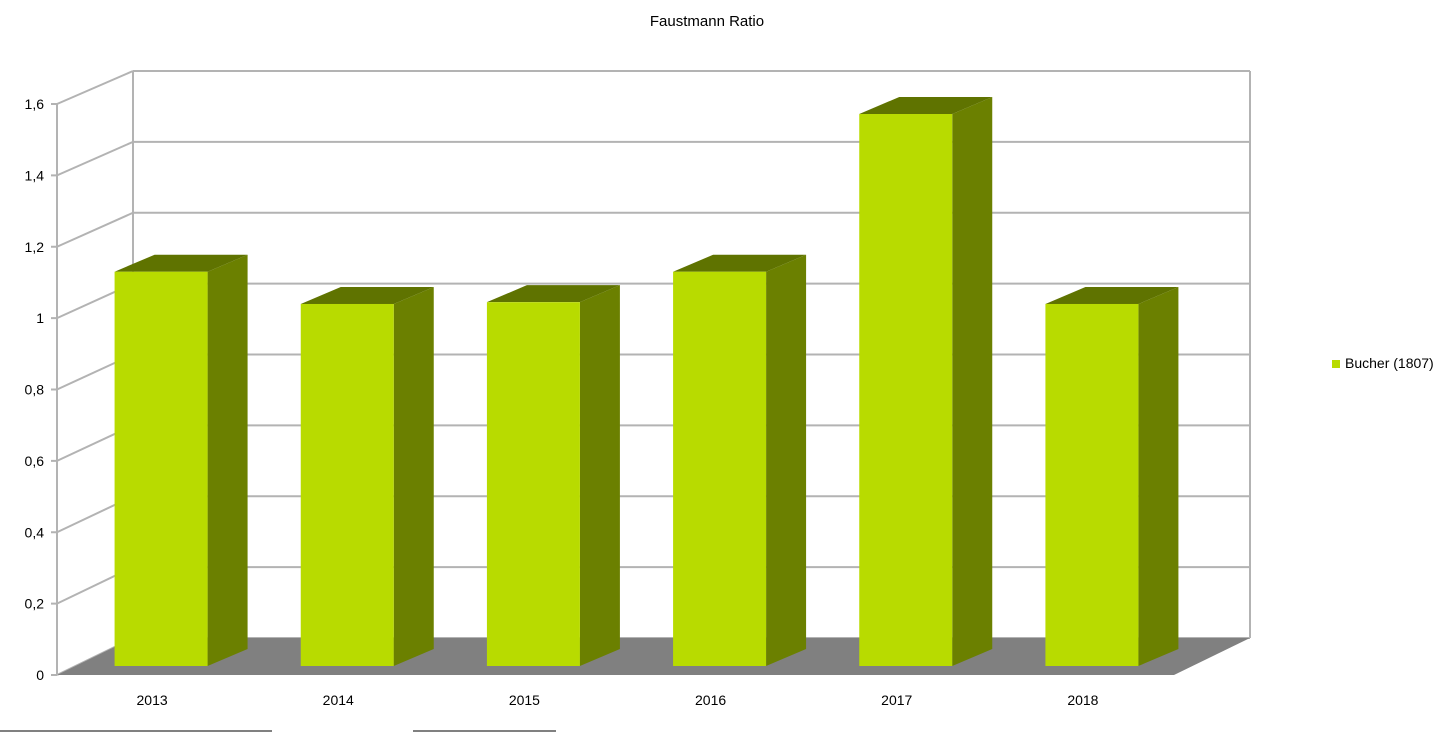  I want to click on y-tick-label: 0,2, so click(35, 604).